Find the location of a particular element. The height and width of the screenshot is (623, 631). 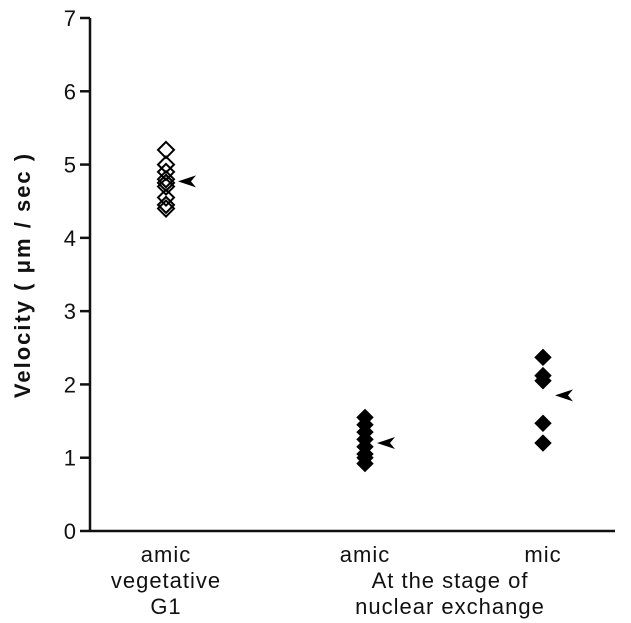

y-tick-label: 5 is located at coordinates (70, 165).